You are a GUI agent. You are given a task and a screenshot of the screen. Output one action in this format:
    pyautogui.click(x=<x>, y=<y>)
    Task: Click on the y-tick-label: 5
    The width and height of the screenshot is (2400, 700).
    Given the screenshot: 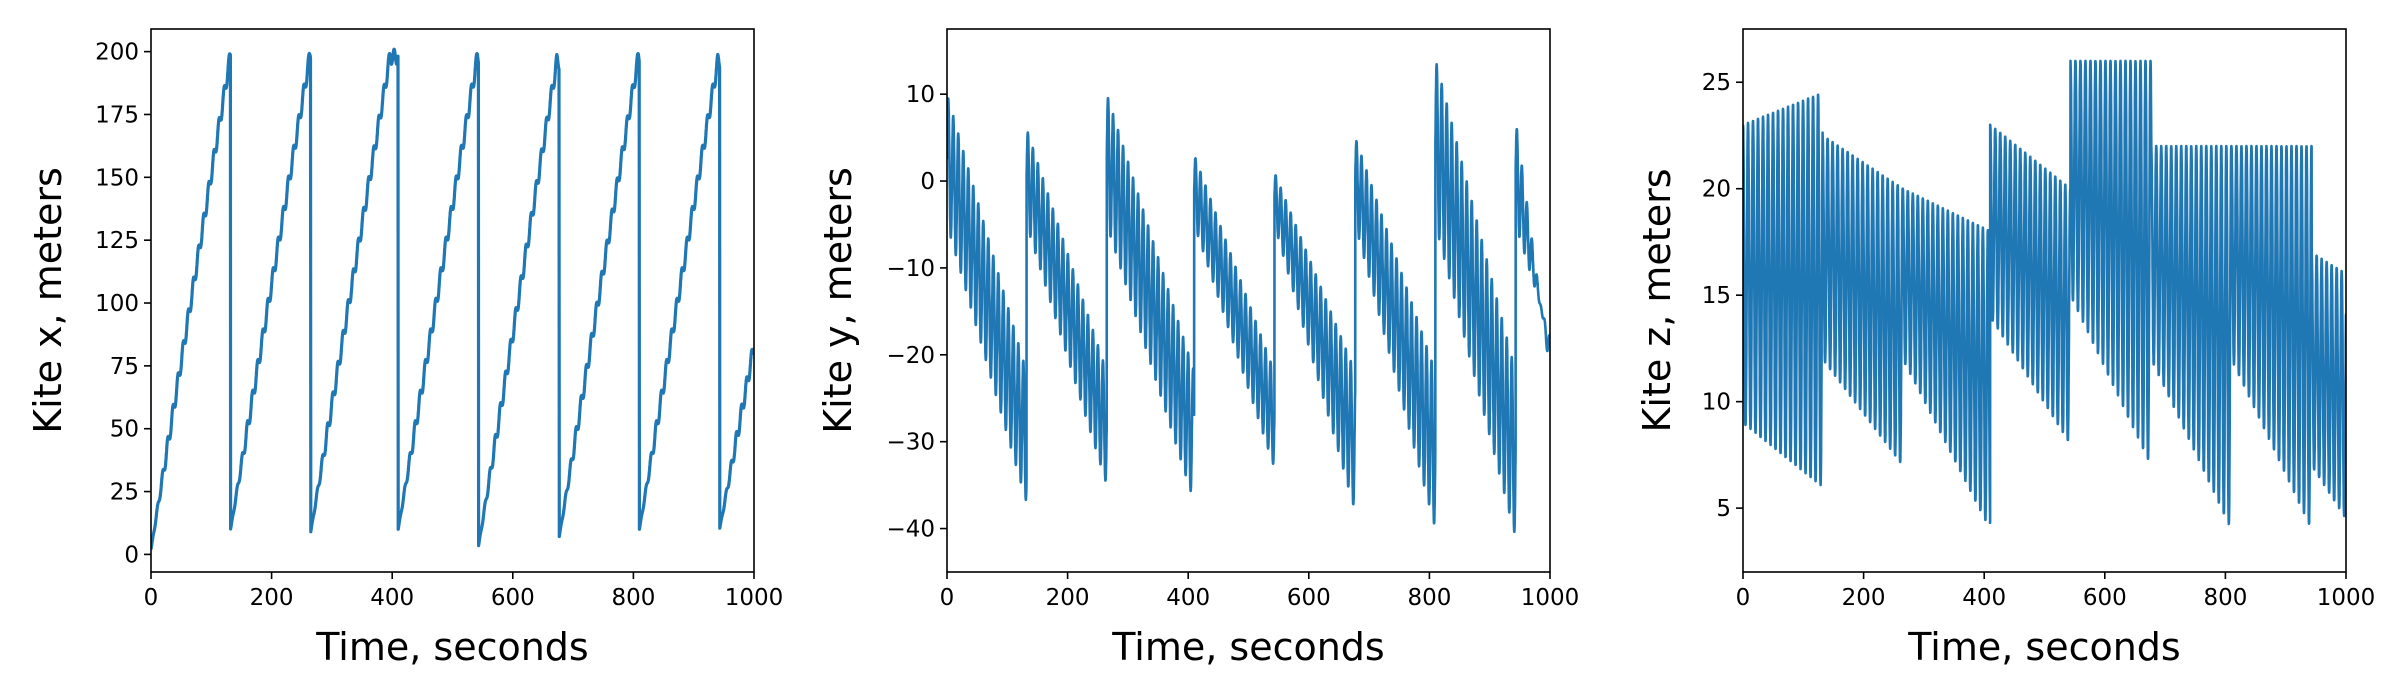 What is the action you would take?
    pyautogui.click(x=1723, y=509)
    